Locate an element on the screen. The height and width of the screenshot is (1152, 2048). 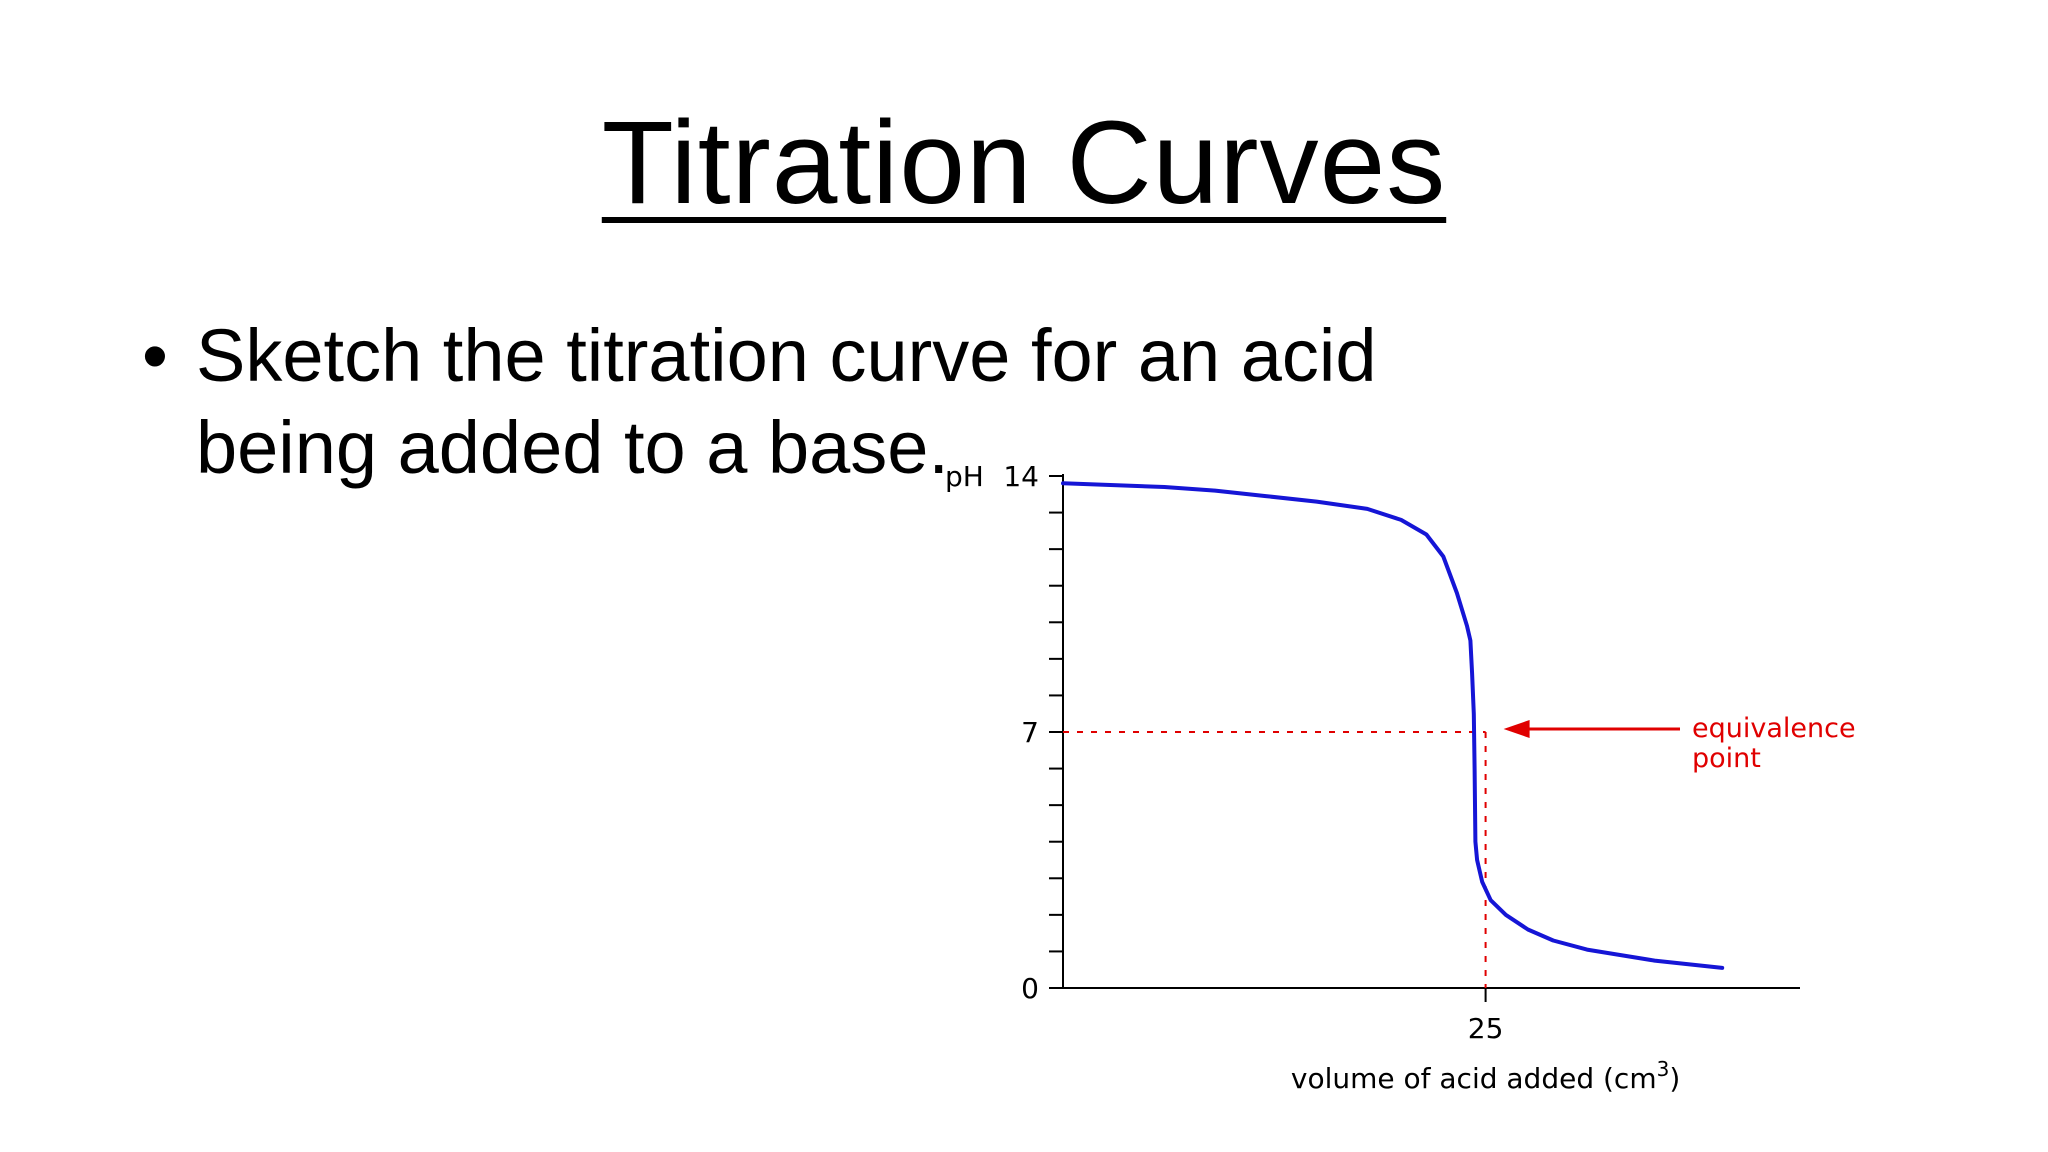
x-axis-label-tail: ) is located at coordinates (1674, 1078).